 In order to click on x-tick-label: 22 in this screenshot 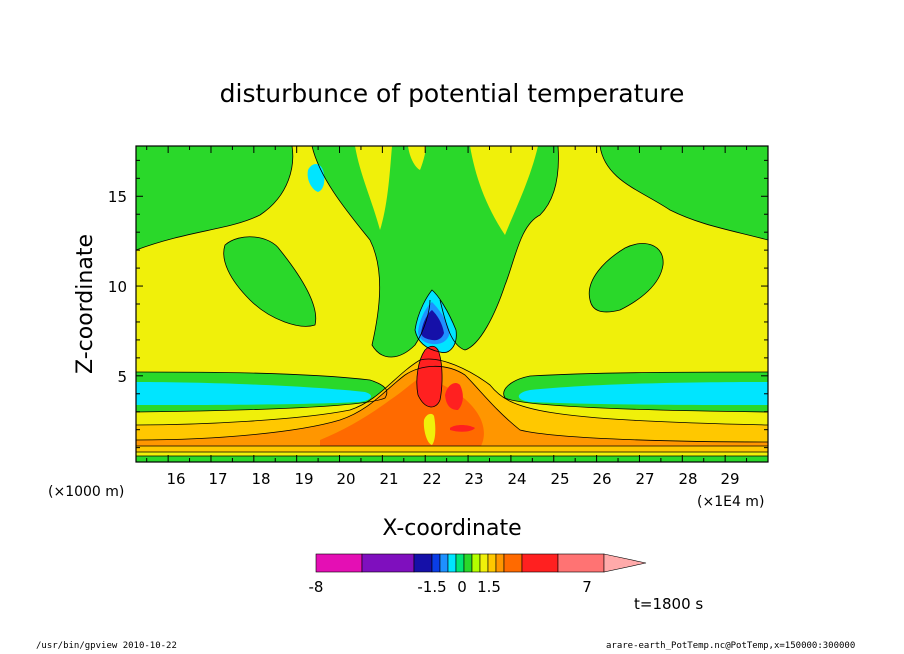, I will do `click(431, 479)`.